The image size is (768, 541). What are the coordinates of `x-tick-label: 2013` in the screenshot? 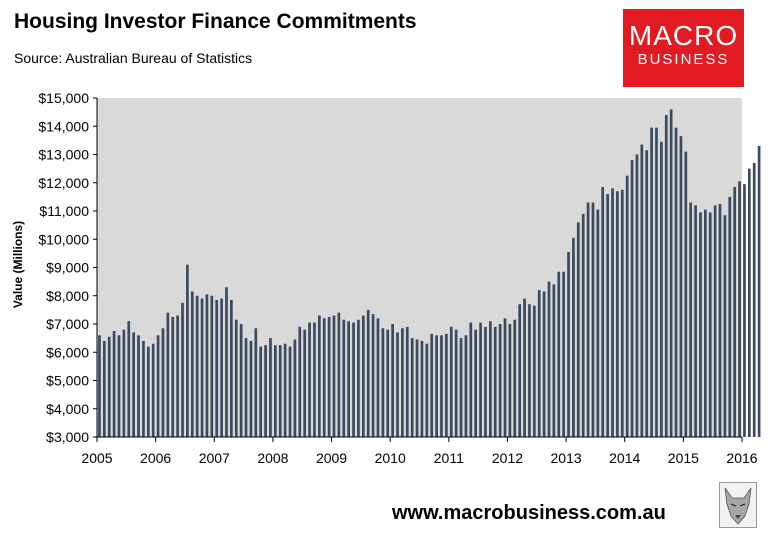 It's located at (566, 458).